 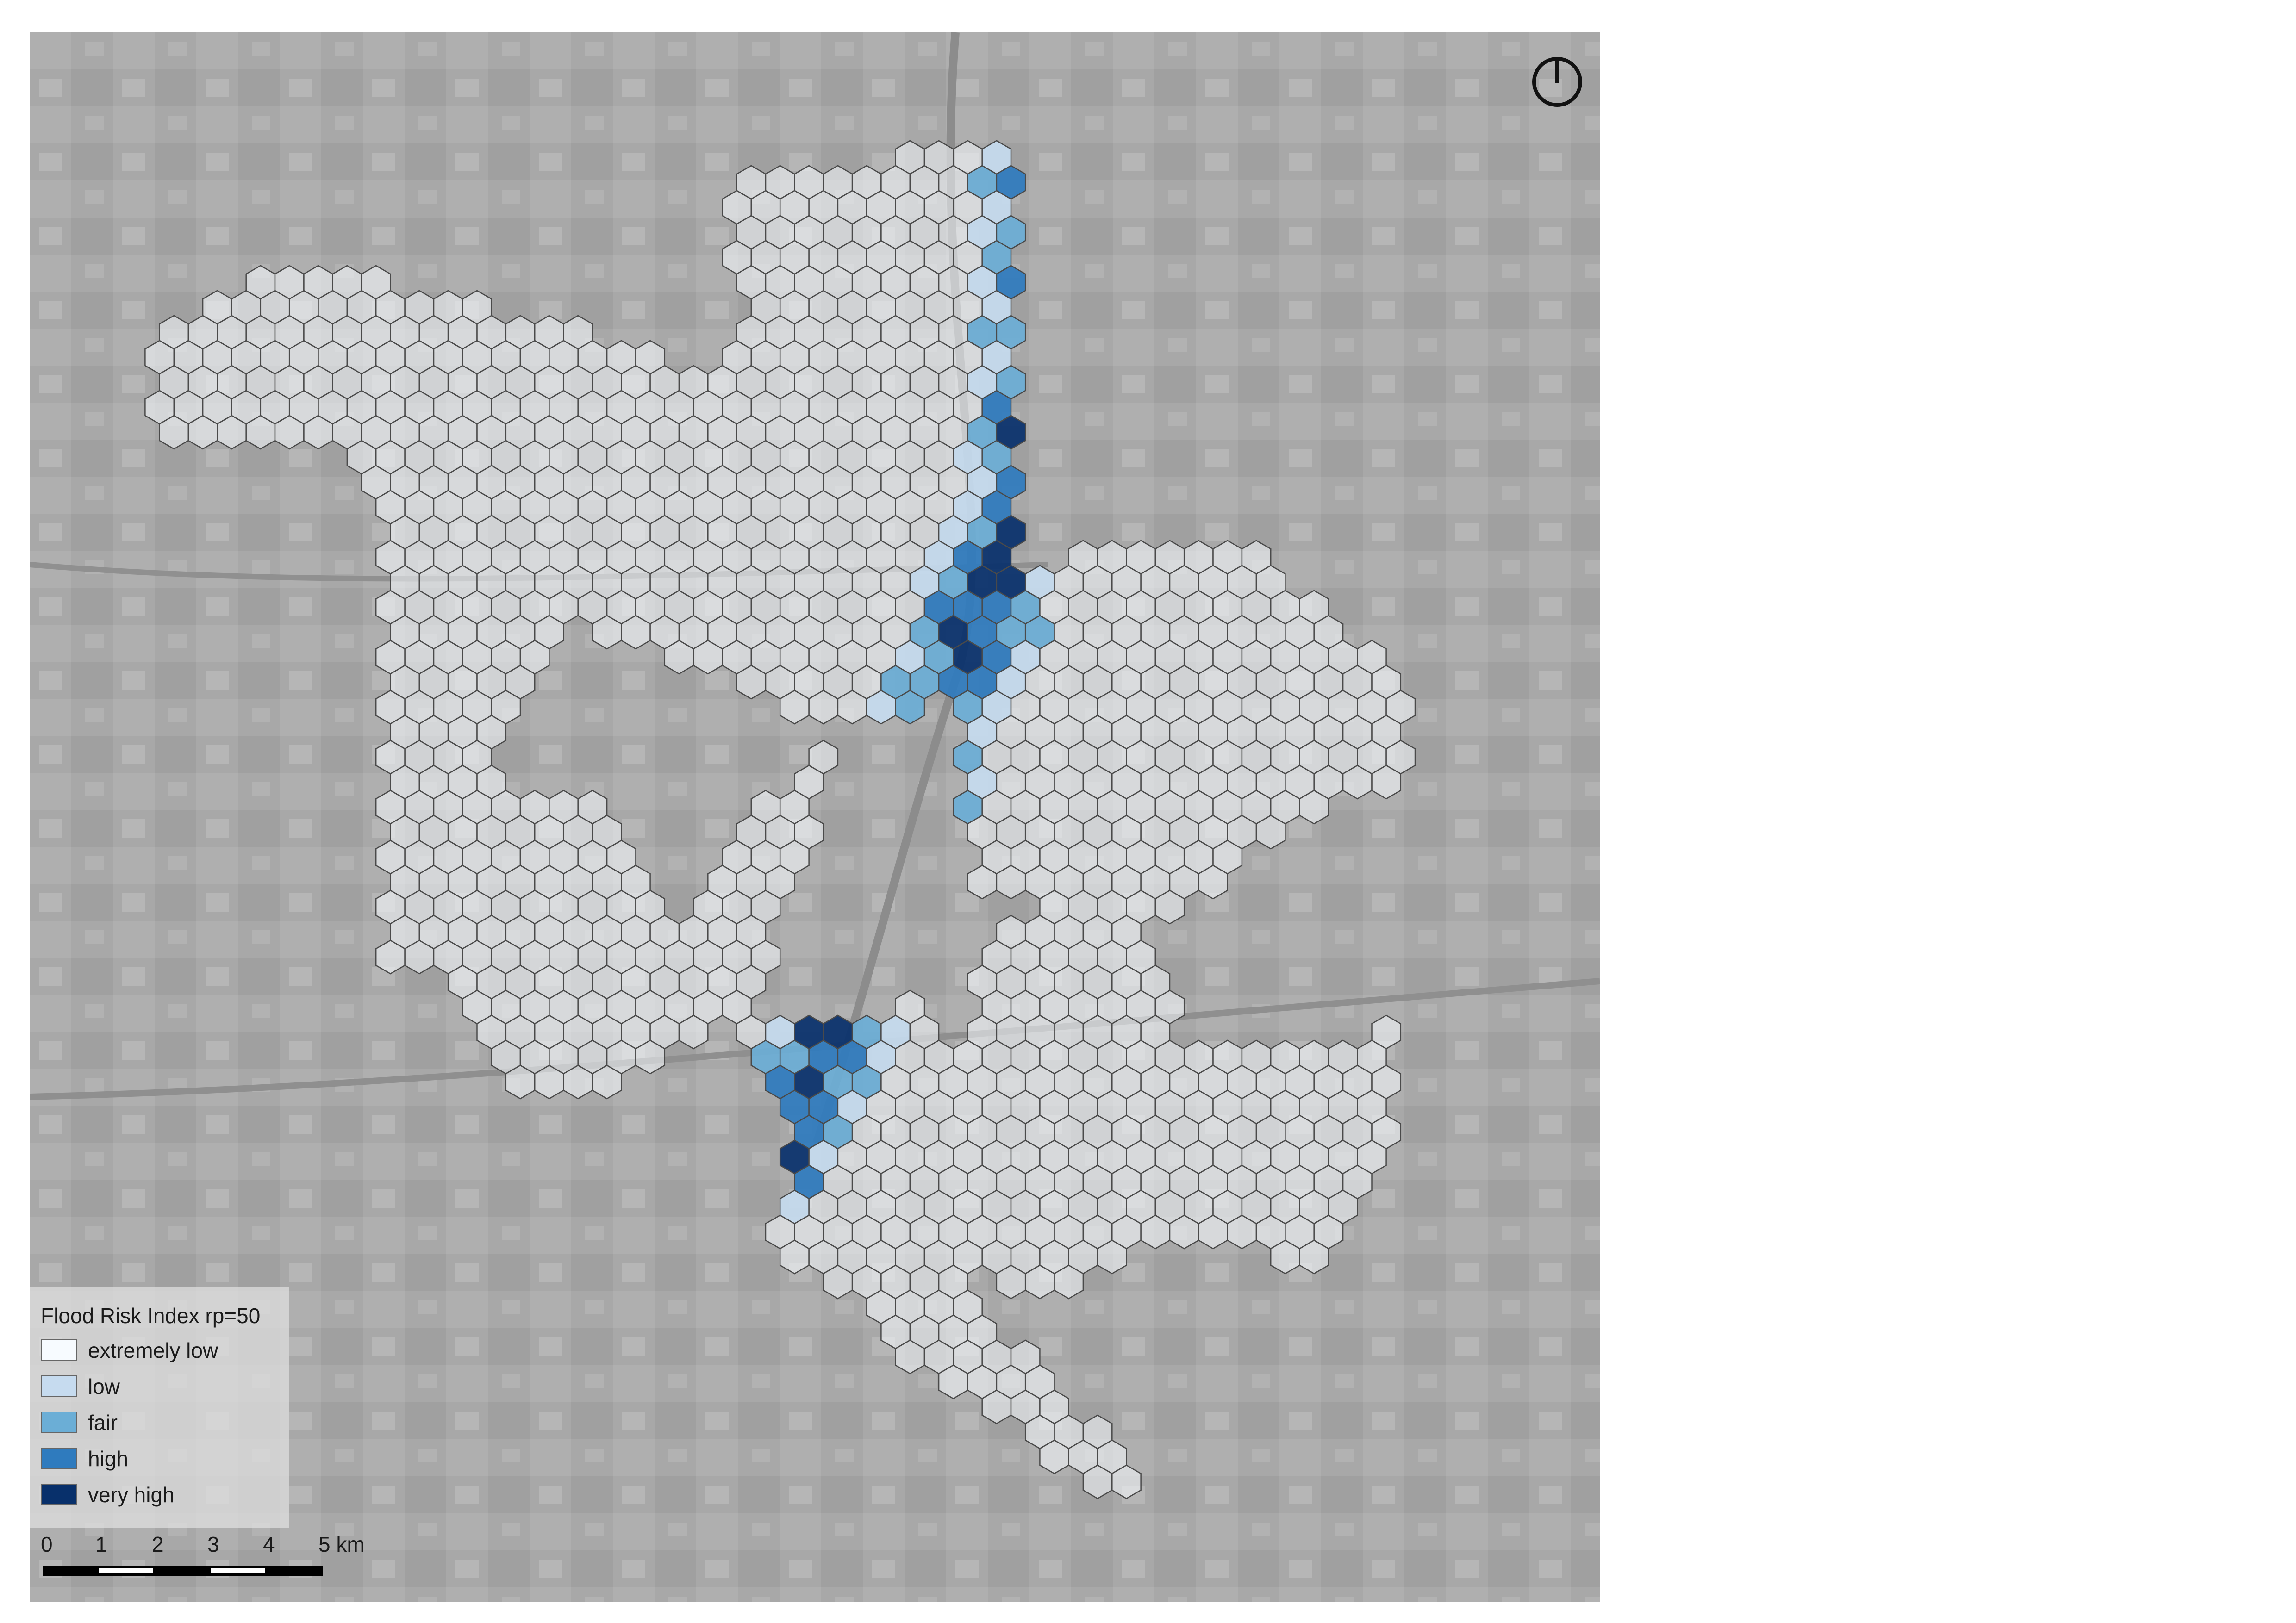 What do you see at coordinates (47, 1544) in the screenshot?
I see `scale-tick-label: 0` at bounding box center [47, 1544].